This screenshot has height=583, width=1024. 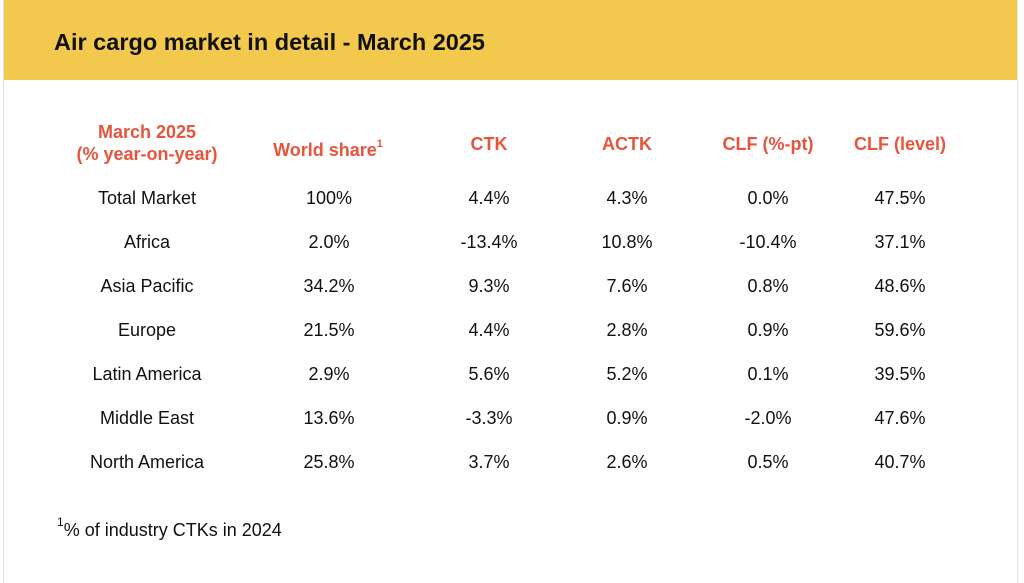 I want to click on cell-clf-level: 47.5%, so click(x=900, y=198).